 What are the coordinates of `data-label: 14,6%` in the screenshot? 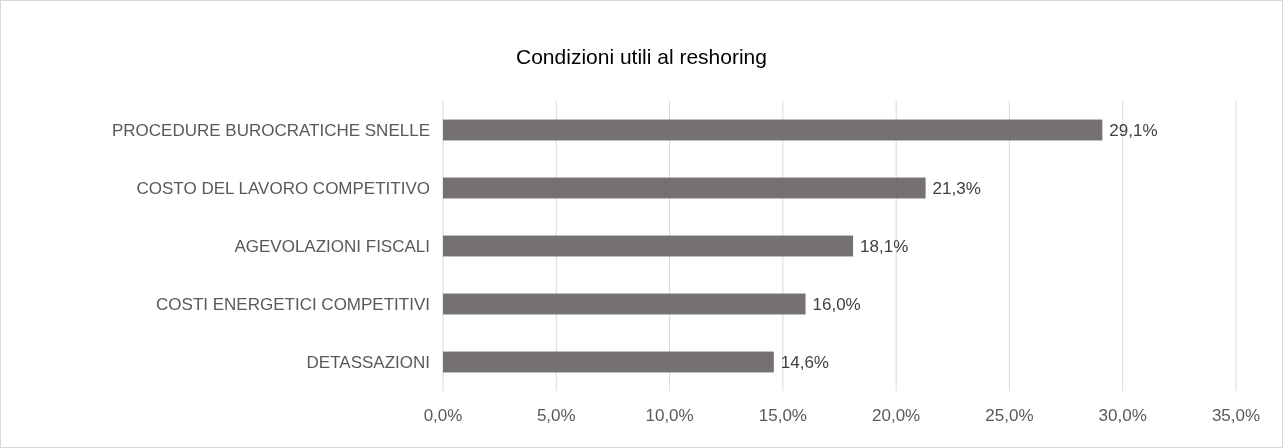 It's located at (804, 362).